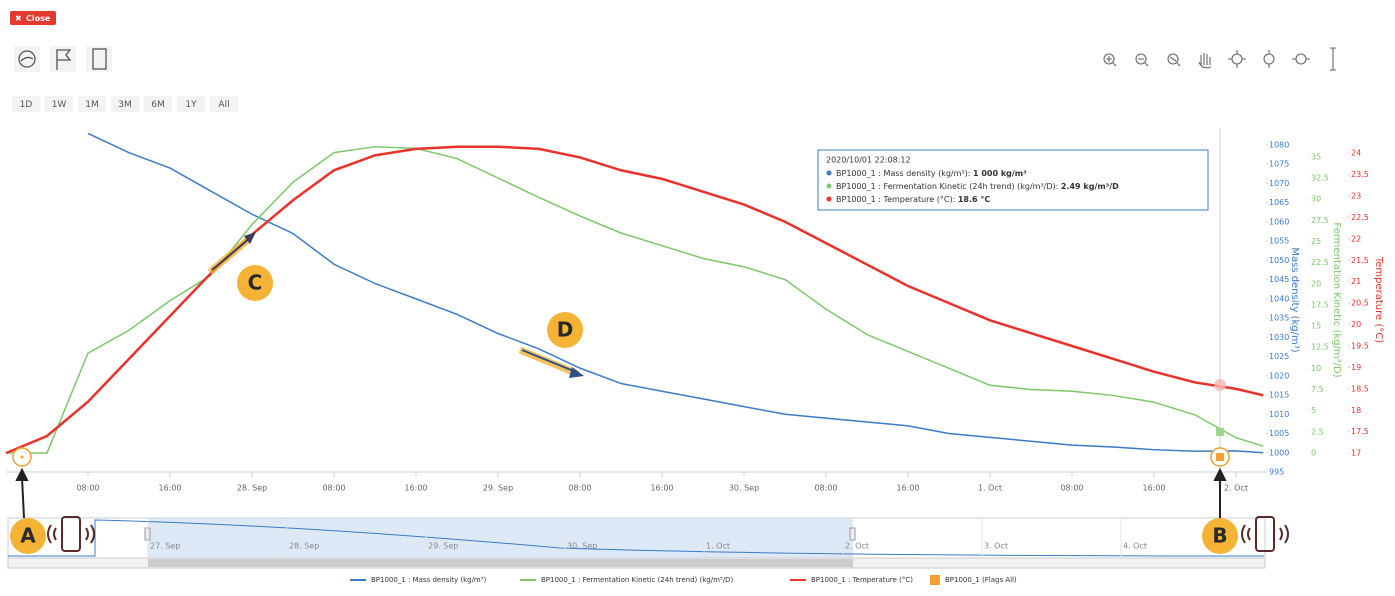 This screenshot has height=596, width=1395. Describe the element at coordinates (1279, 164) in the screenshot. I see `y-tick-label: 1075` at that location.